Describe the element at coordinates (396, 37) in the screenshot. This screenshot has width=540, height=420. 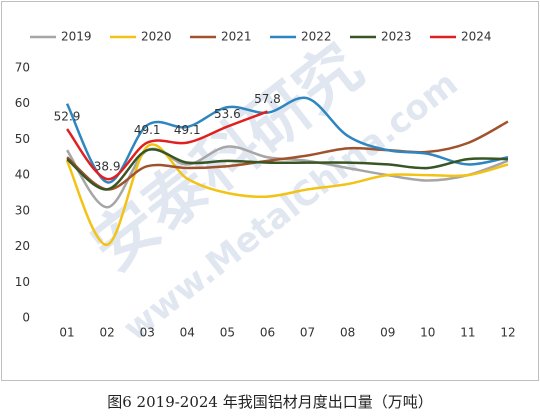
I see `legend-label: 2023` at that location.